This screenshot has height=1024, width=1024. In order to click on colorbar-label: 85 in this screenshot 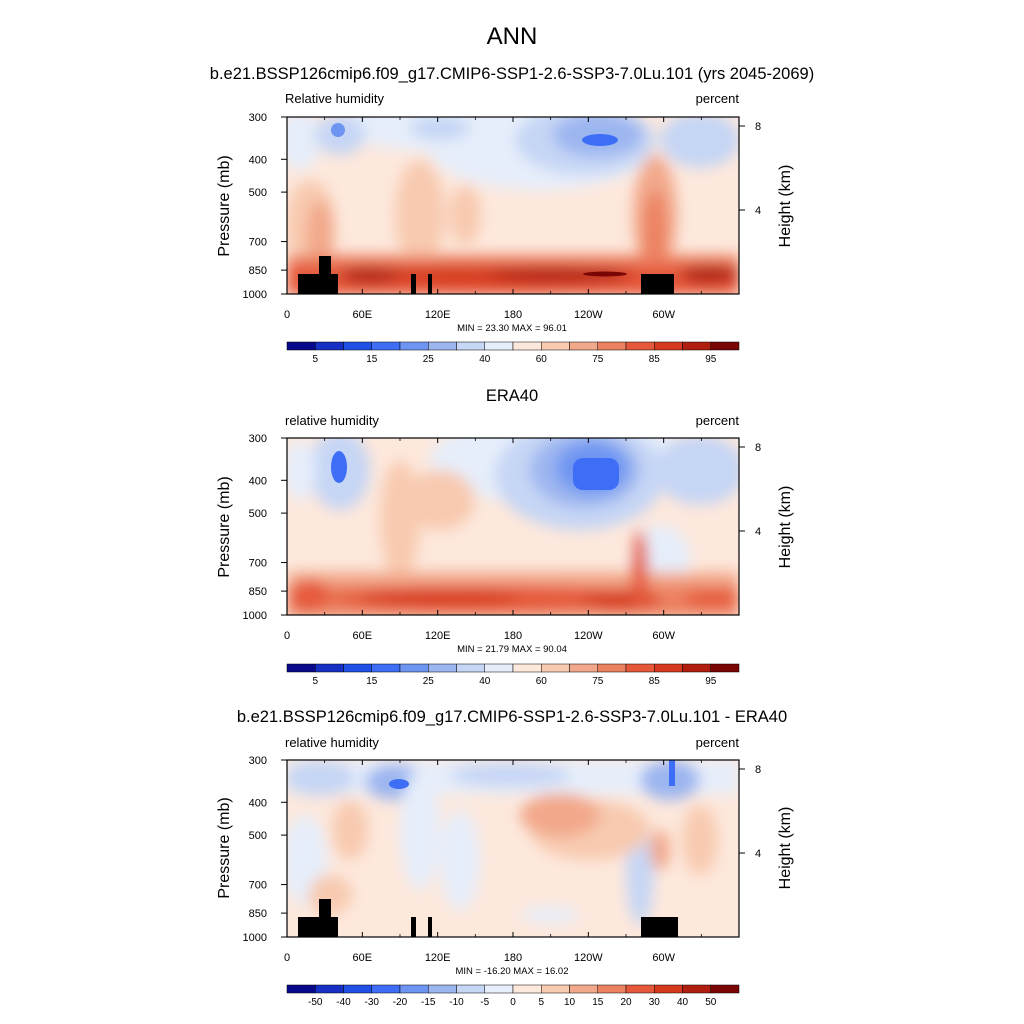, I will do `click(655, 359)`.